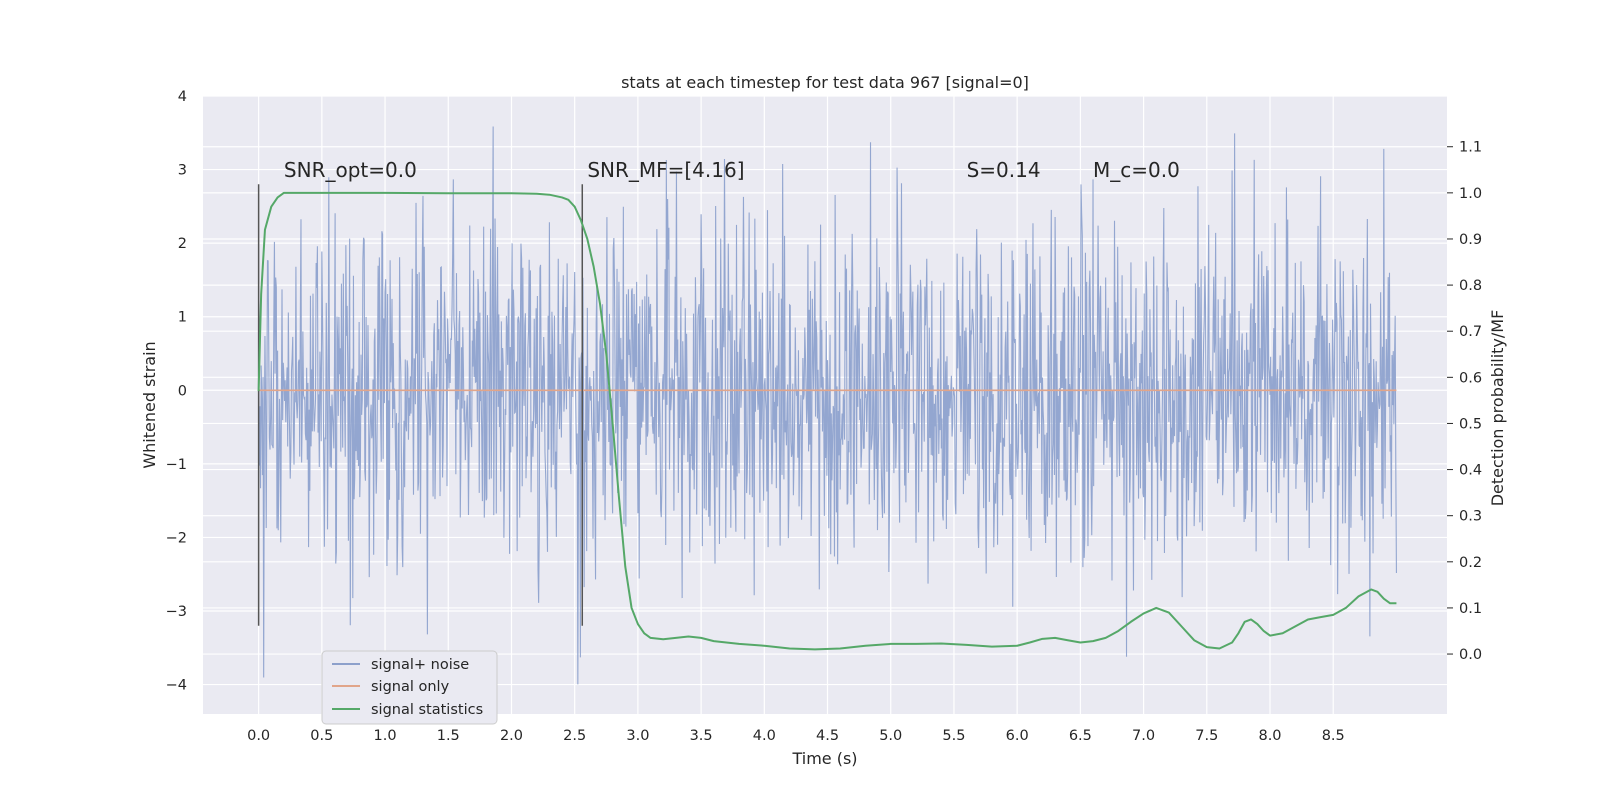 The image size is (1600, 804). I want to click on right-tick-label: 0.3, so click(1470, 517).